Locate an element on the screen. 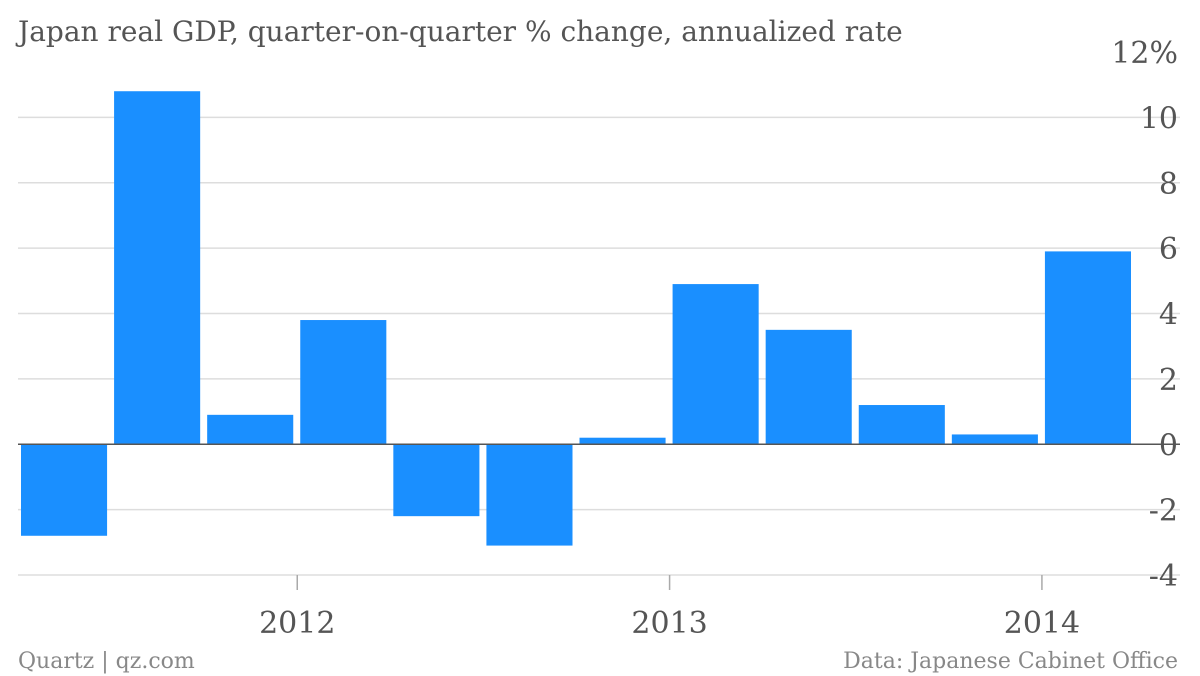  y-tick-label: 10 is located at coordinates (1159, 118).